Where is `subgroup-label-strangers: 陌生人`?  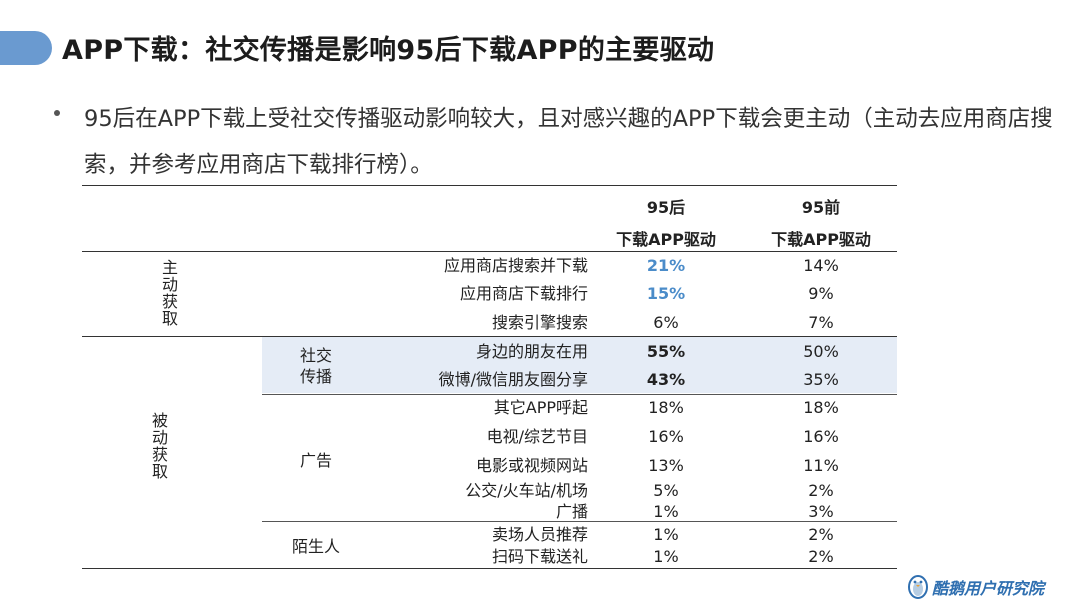
subgroup-label-strangers: 陌生人 is located at coordinates (316, 546).